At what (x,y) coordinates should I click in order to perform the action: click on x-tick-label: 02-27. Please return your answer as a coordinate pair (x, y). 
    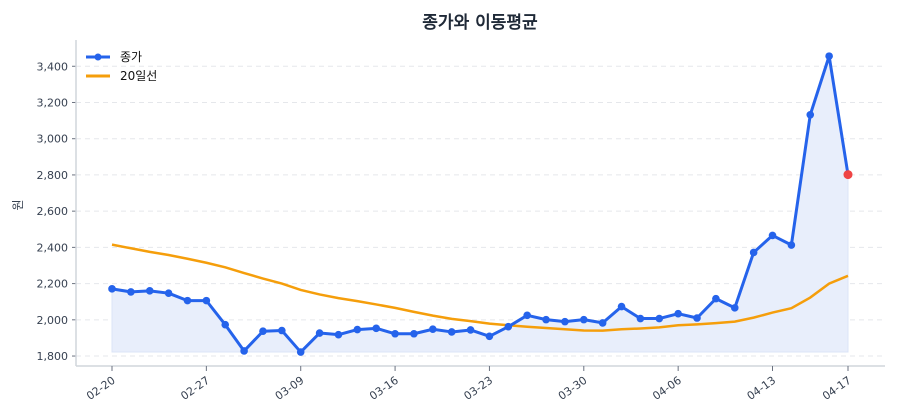
    Looking at the image, I should click on (195, 388).